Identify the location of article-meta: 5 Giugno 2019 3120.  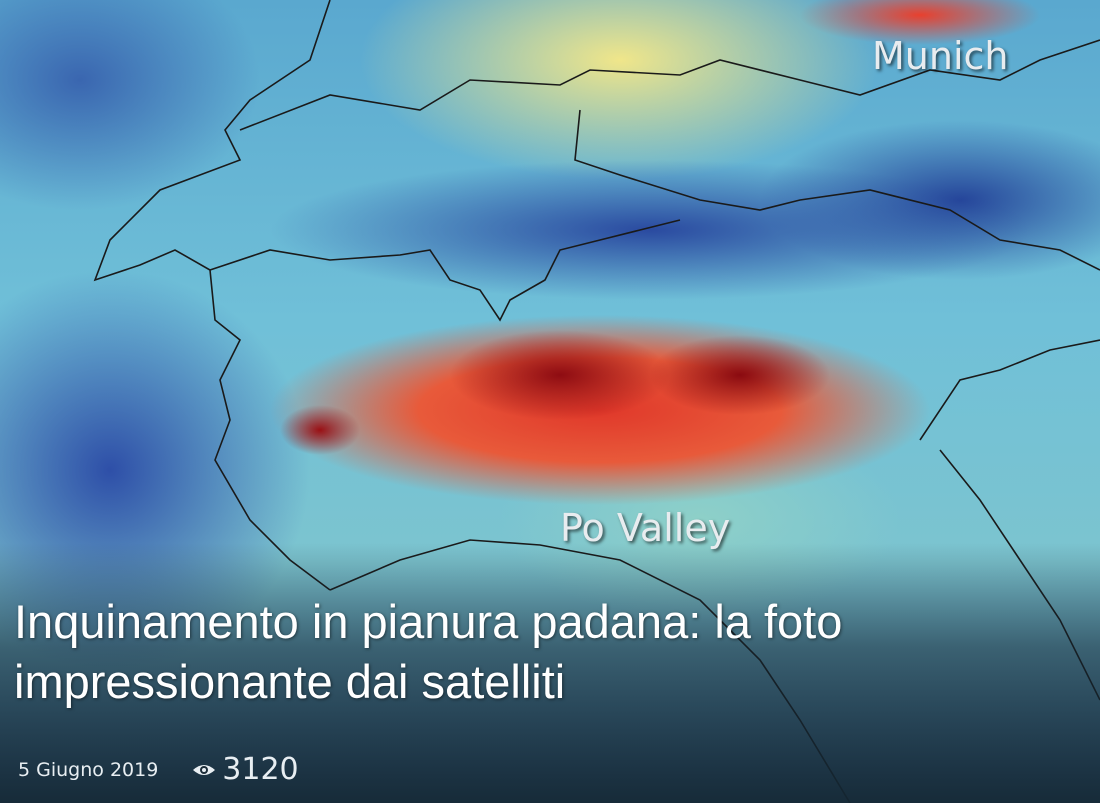
(158, 769).